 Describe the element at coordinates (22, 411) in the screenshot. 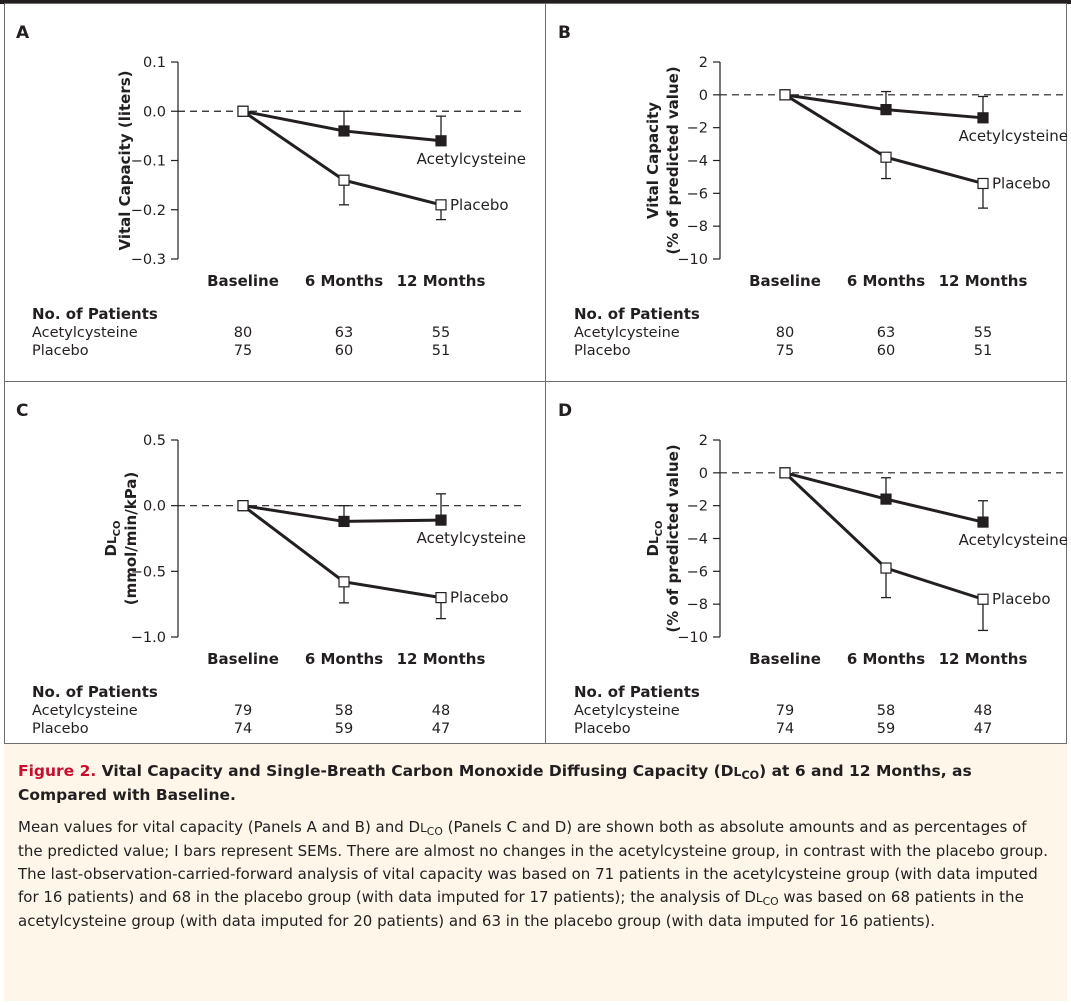

I see `panel-label: C` at that location.